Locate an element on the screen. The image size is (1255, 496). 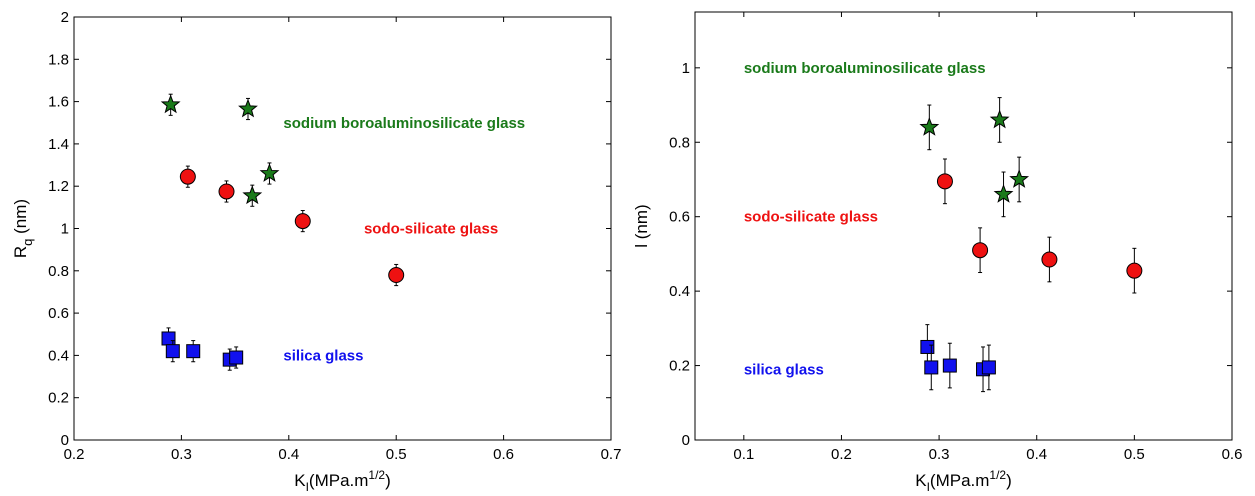
y-tick-label: 2 is located at coordinates (65, 17).